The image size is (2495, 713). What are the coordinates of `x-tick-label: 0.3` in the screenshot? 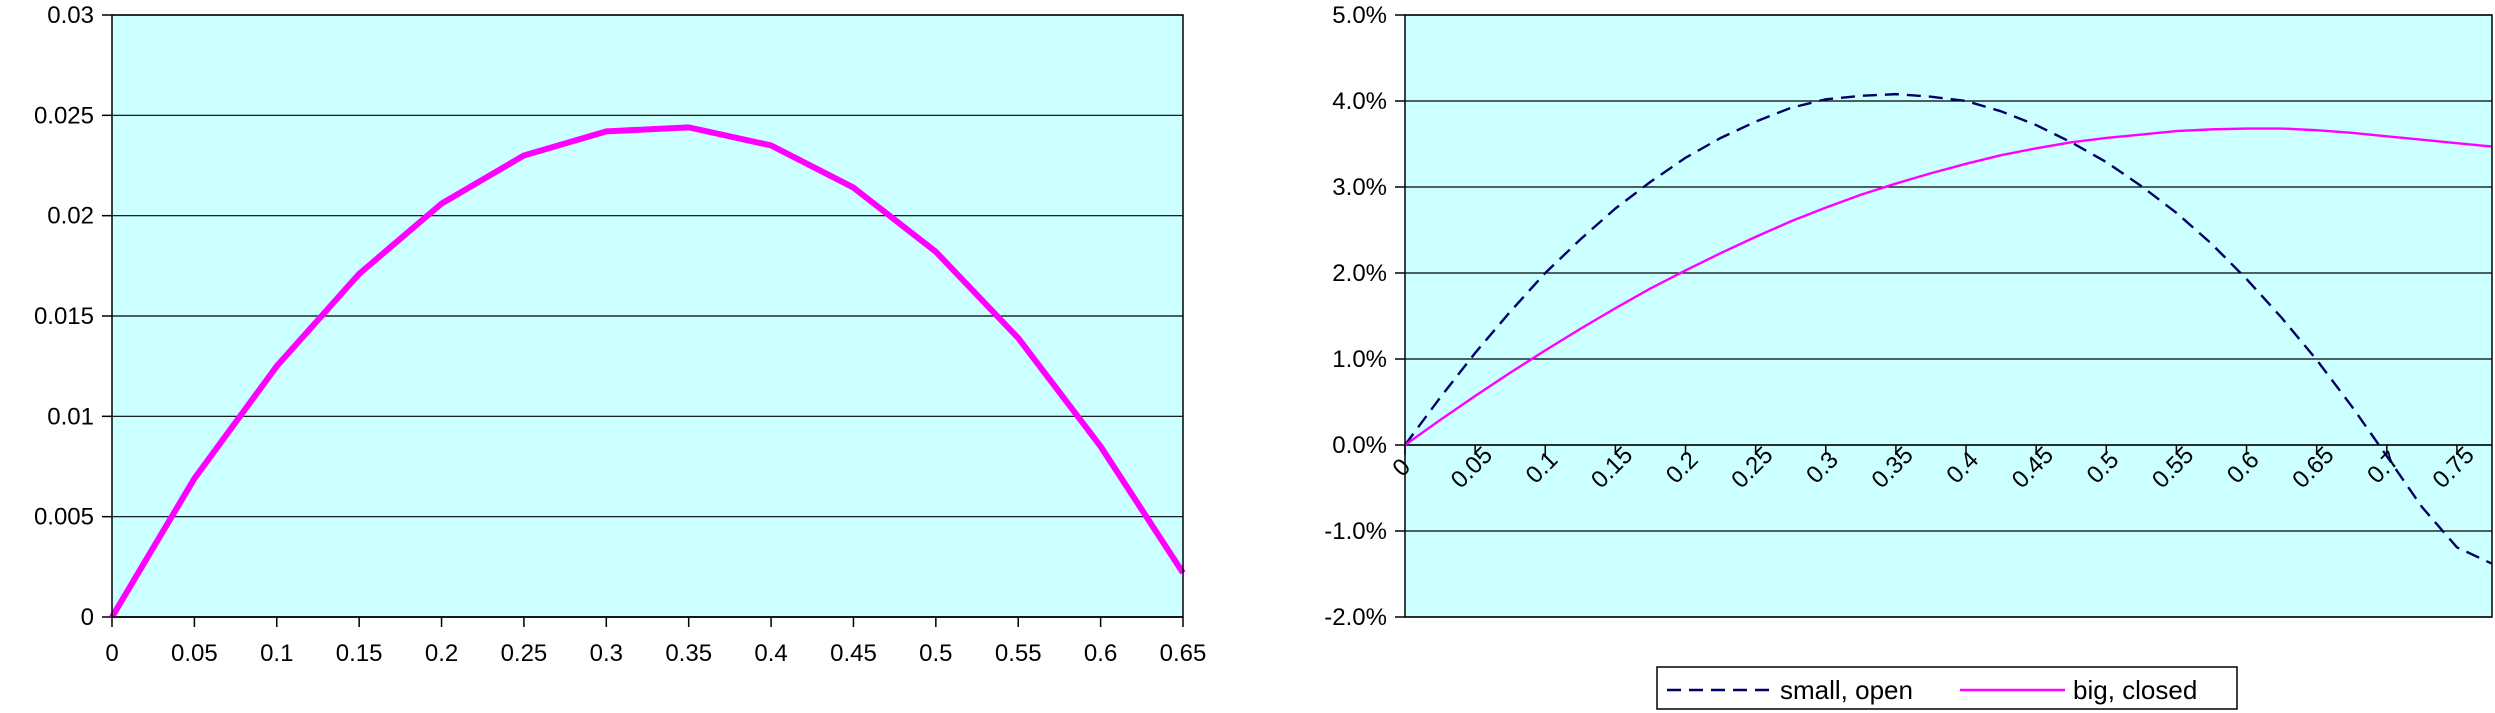 It's located at (606, 653).